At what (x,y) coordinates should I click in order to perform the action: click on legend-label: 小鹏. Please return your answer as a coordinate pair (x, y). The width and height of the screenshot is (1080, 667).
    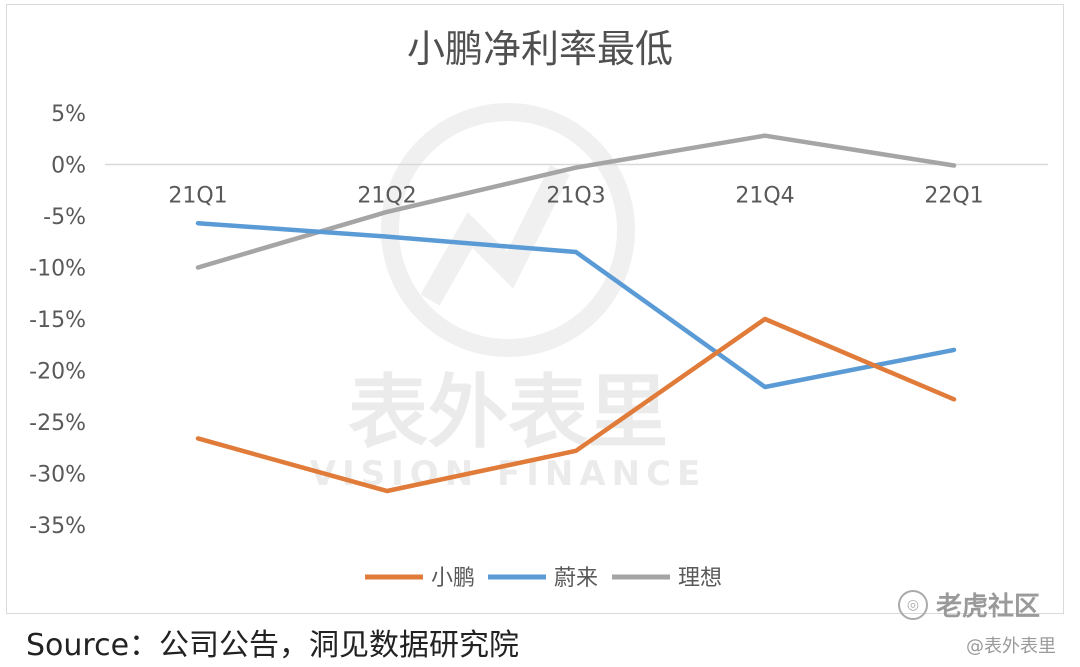
    Looking at the image, I should click on (453, 578).